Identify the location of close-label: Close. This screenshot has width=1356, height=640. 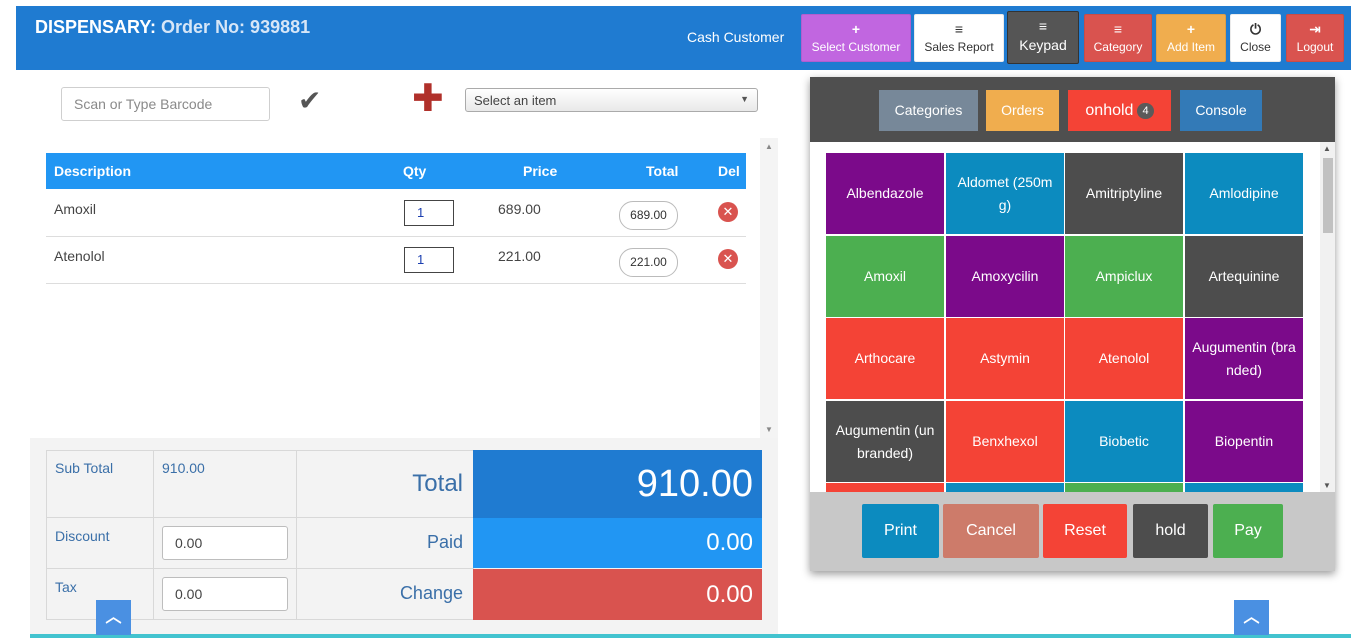
(1255, 47).